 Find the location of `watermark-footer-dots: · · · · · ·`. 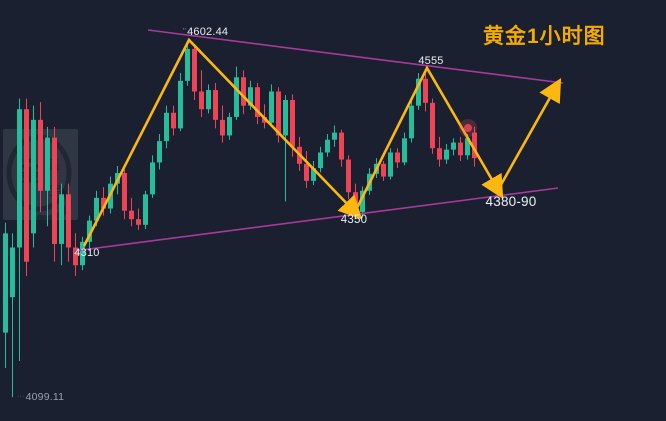

watermark-footer-dots: · · · · · · is located at coordinates (29, 208).